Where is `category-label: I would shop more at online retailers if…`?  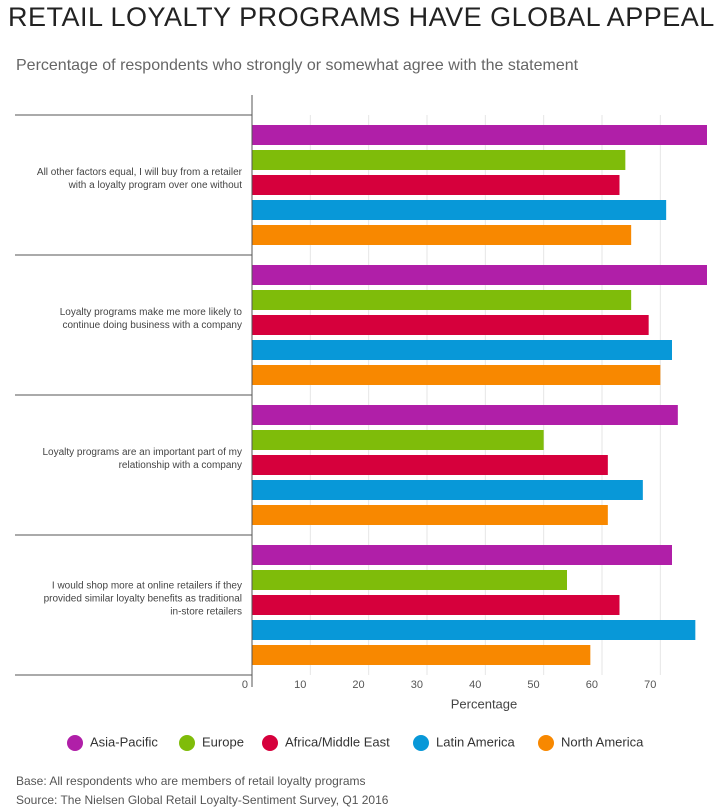
category-label: I would shop more at online retailers if… is located at coordinates (142, 599).